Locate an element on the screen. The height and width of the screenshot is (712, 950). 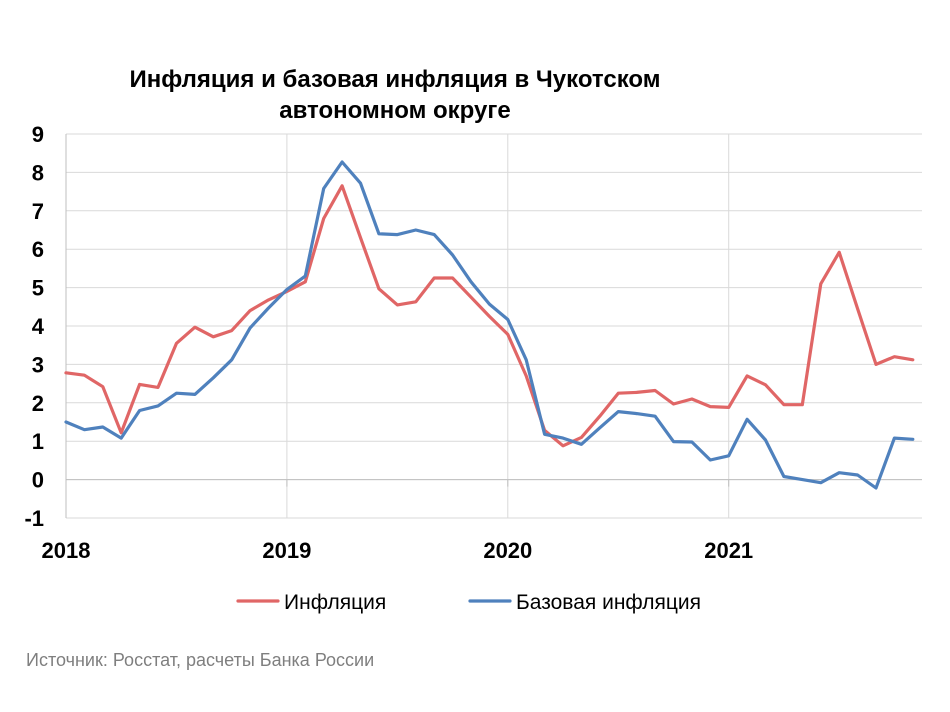
legend-label: Инфляция is located at coordinates (335, 602).